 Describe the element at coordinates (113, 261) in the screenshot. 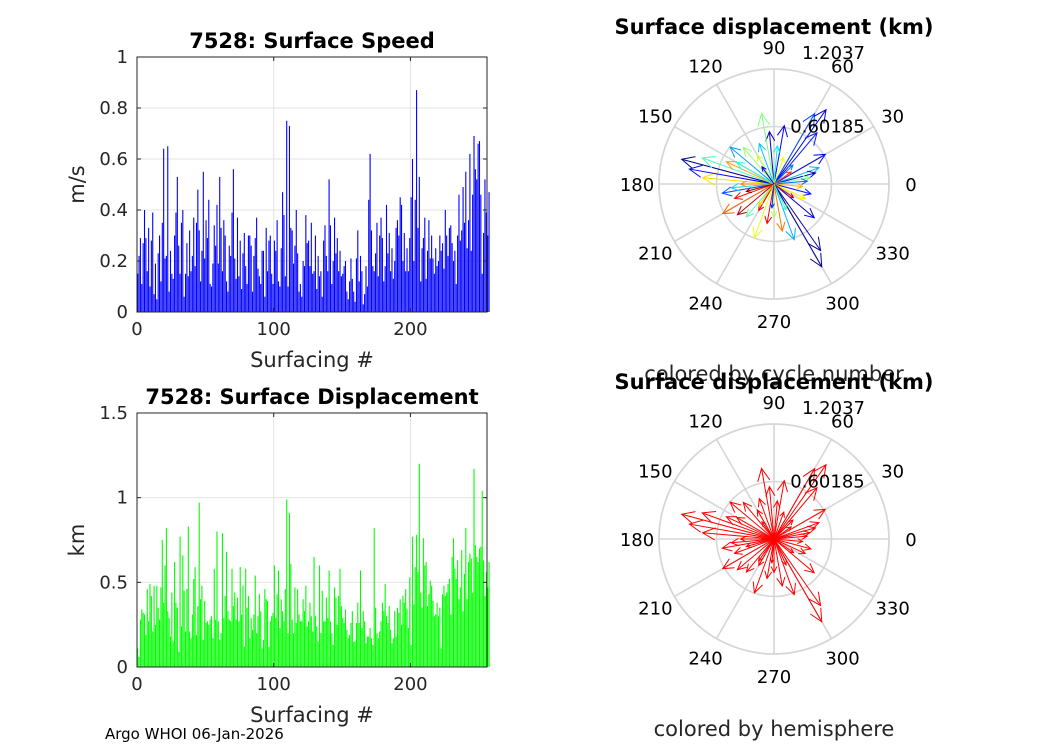

I see `speed-ytick-label: 0.2` at that location.